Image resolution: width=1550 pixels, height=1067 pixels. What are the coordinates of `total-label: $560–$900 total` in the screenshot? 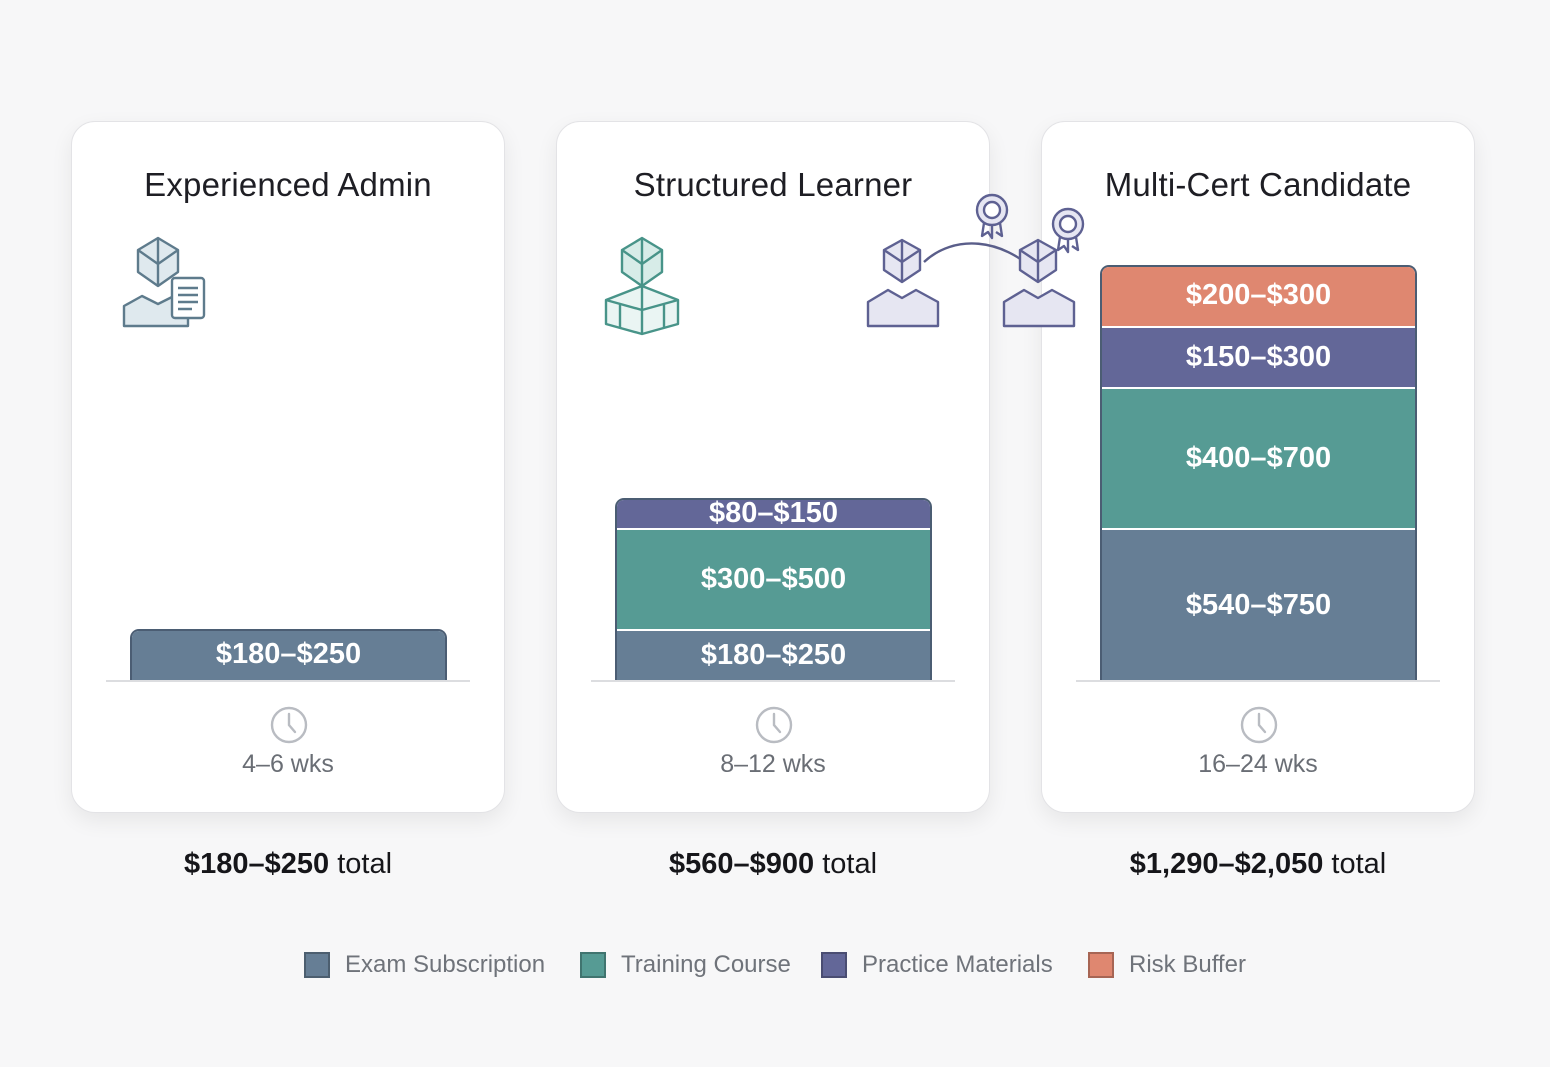 It's located at (773, 864).